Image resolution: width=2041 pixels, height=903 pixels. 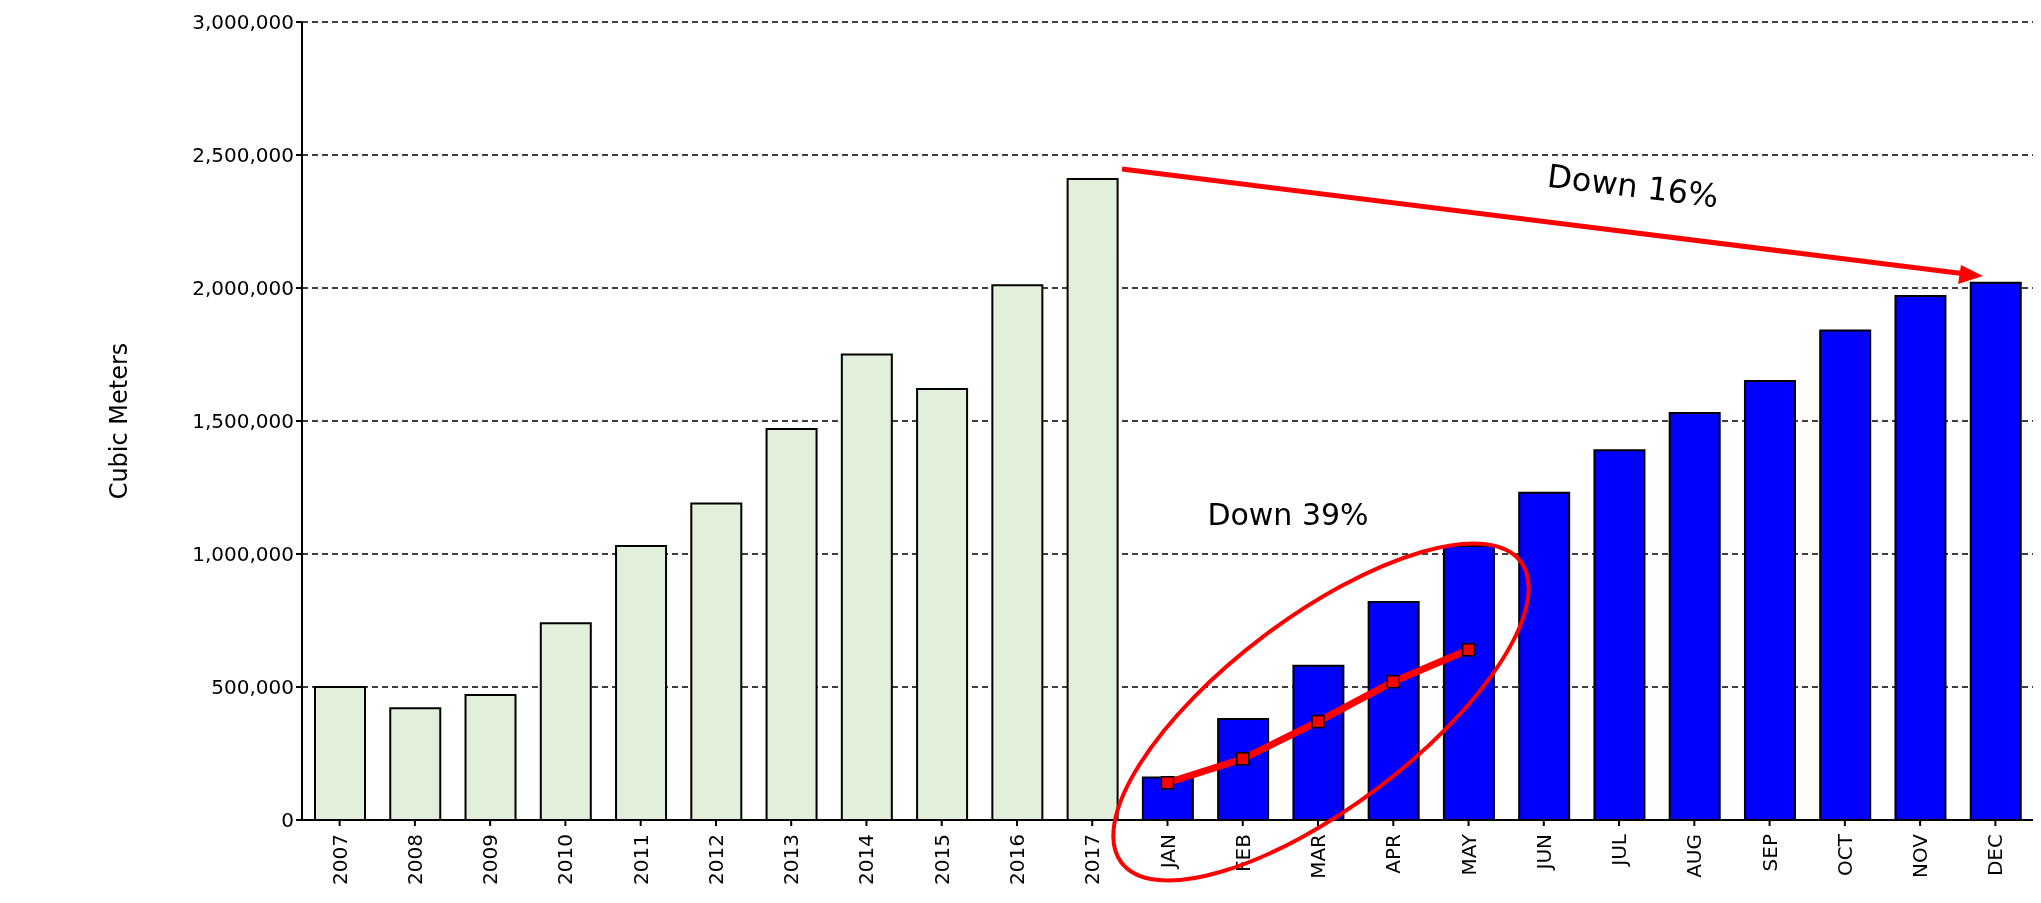 What do you see at coordinates (866, 859) in the screenshot?
I see `x-tick-label: 2014` at bounding box center [866, 859].